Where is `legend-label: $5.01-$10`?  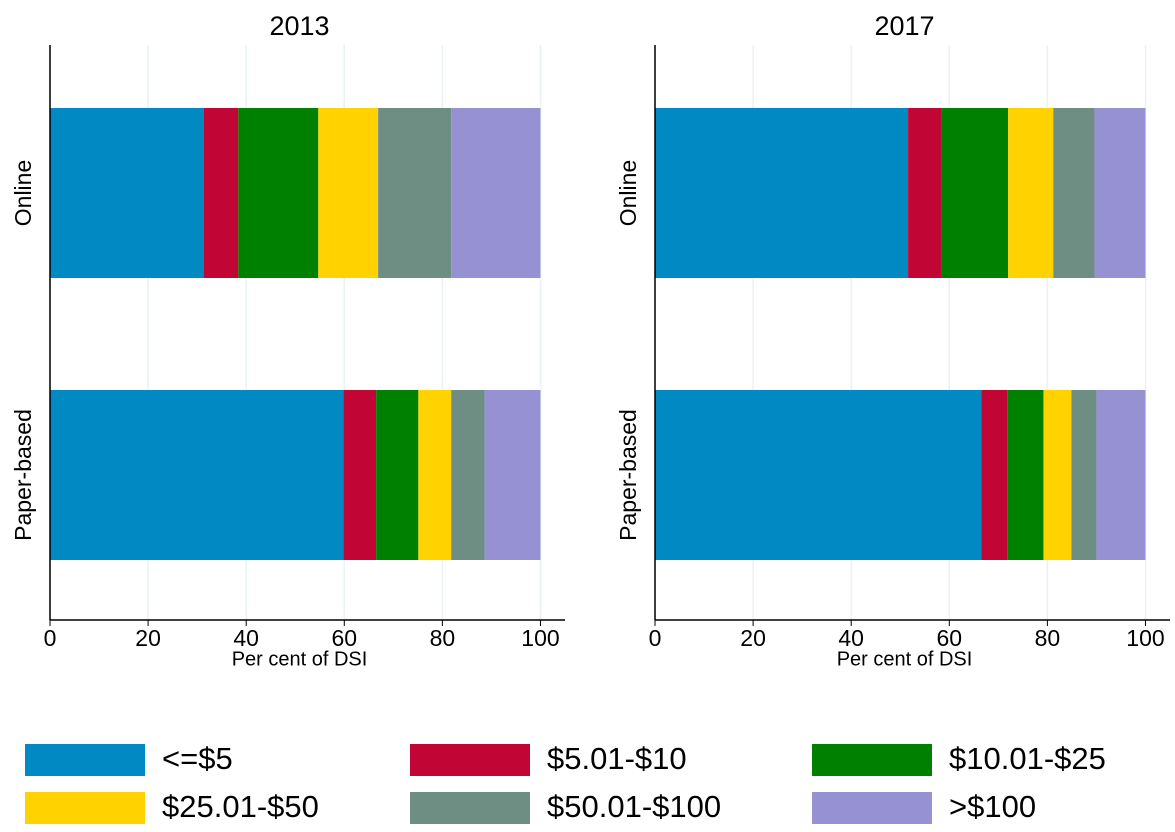
legend-label: $5.01-$10 is located at coordinates (617, 758).